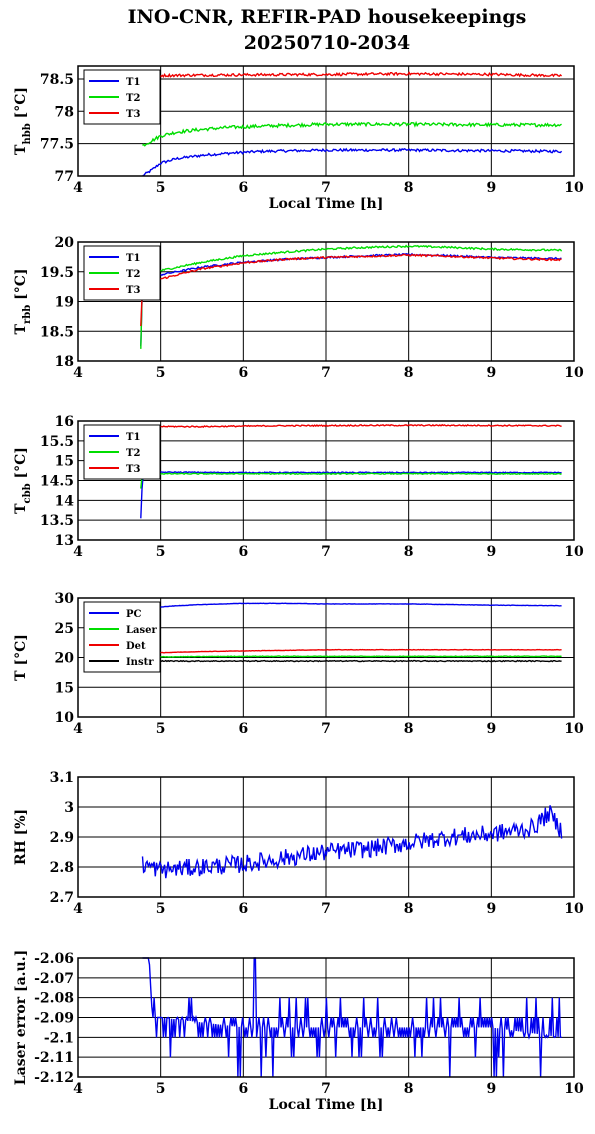 The height and width of the screenshot is (1134, 595). I want to click on y-tick-label: 14.5, so click(57, 482).